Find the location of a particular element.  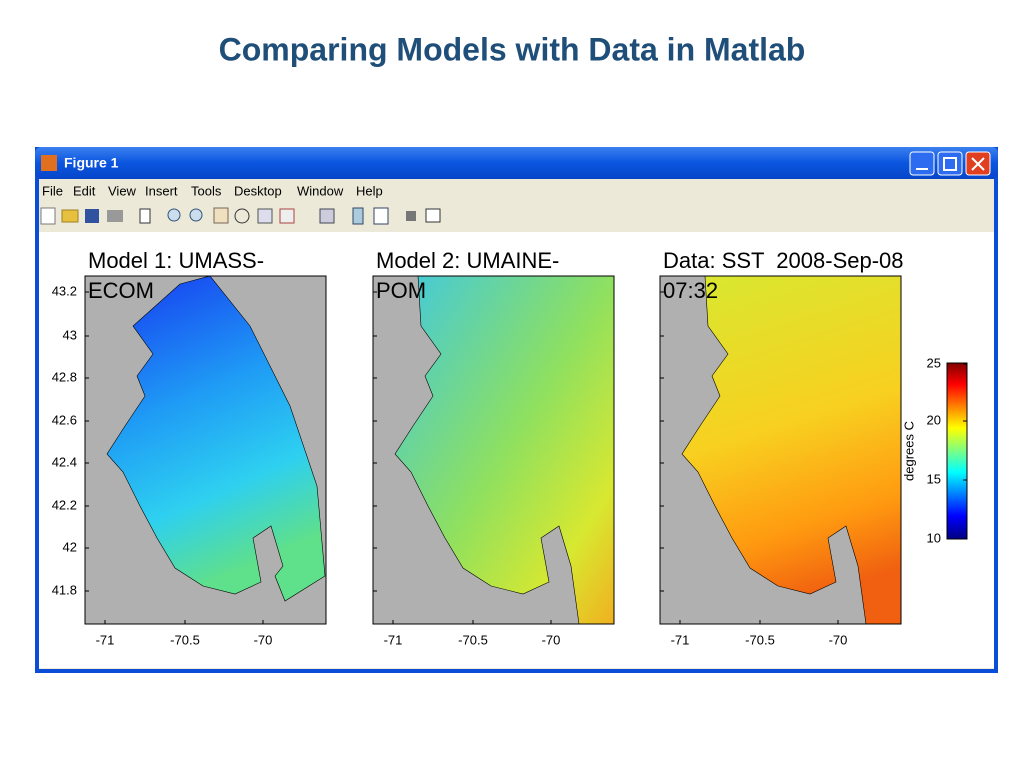

menu-item: Insert is located at coordinates (161, 190).